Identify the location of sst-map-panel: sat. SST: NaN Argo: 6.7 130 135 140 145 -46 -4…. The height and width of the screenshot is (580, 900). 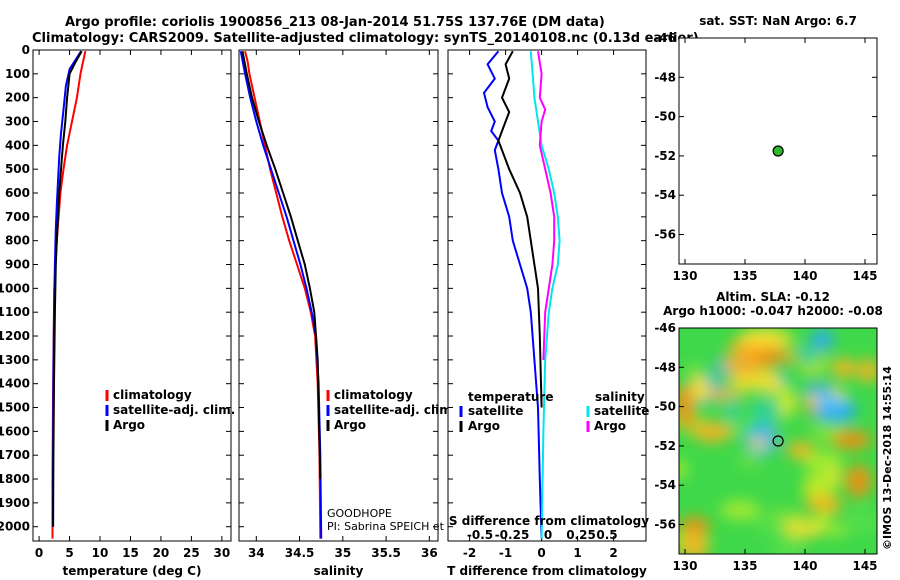
(765, 148).